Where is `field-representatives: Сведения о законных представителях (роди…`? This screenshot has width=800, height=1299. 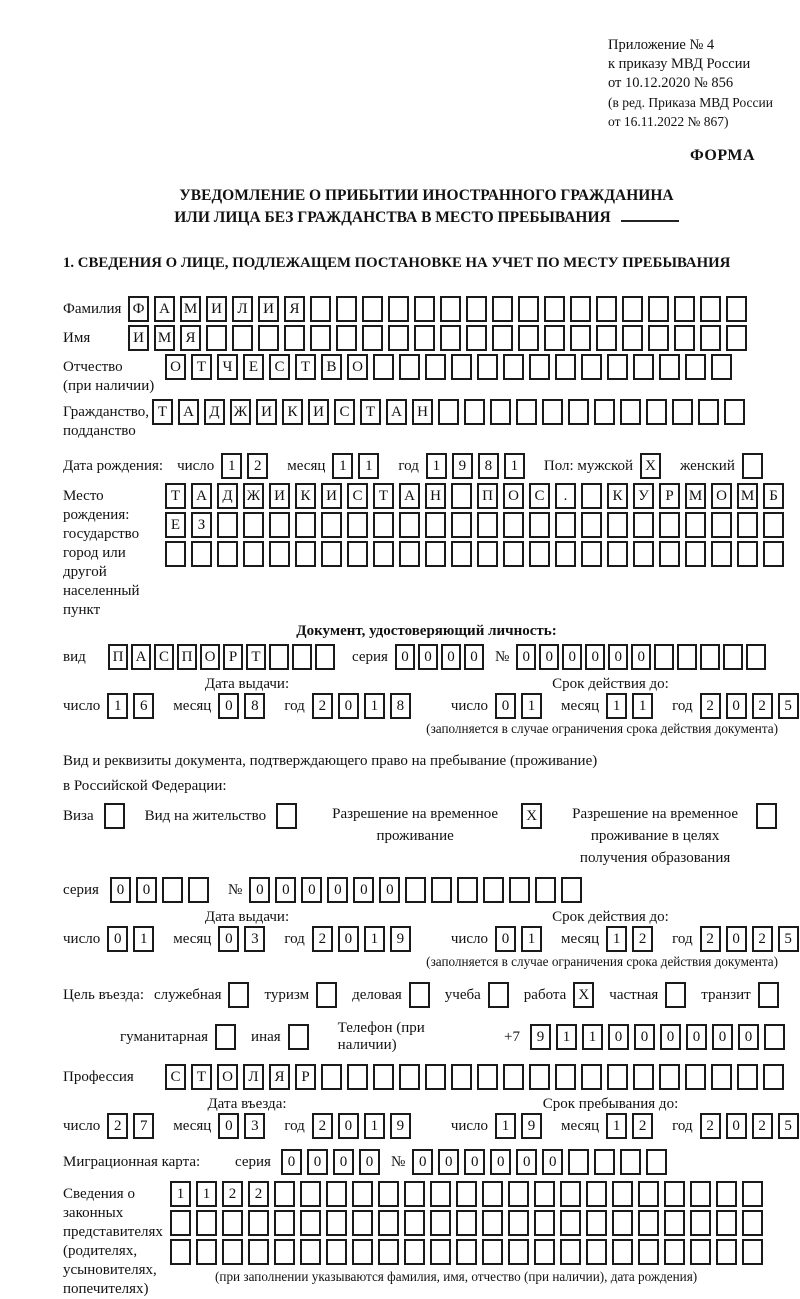 field-representatives: Сведения о законных представителях (роди… is located at coordinates (426, 1240).